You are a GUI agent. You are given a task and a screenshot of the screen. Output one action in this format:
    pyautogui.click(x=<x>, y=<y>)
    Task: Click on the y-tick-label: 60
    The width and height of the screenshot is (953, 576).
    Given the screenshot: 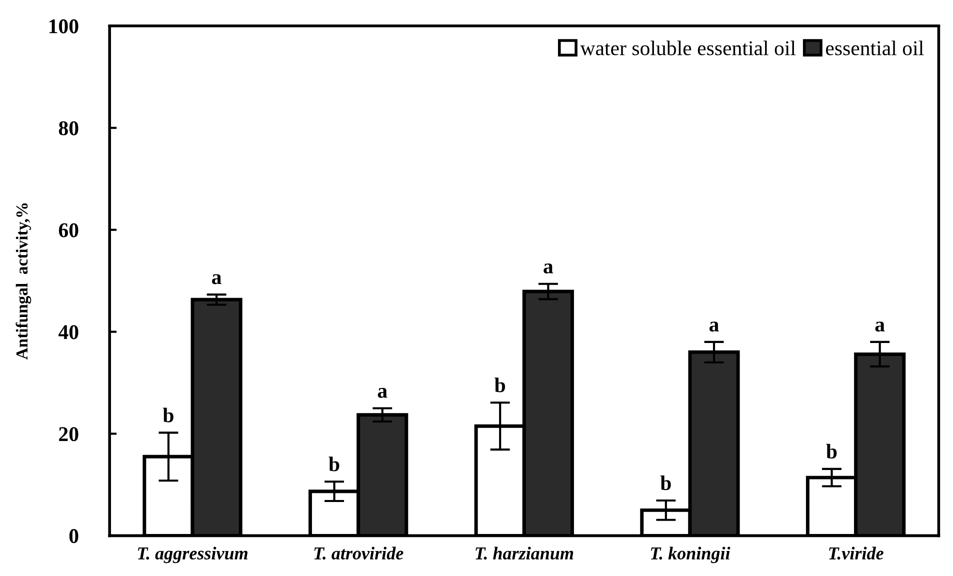 What is the action you would take?
    pyautogui.click(x=68, y=230)
    